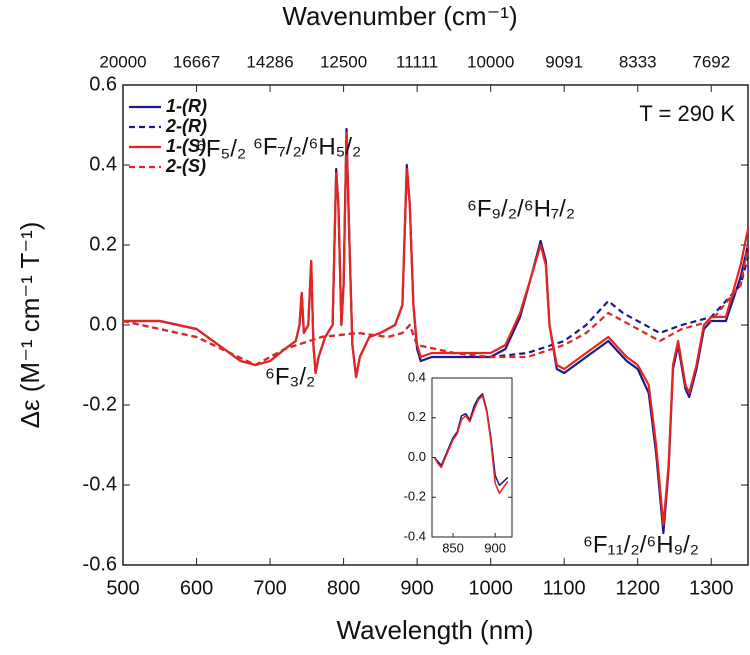  I want to click on x-tick-label: 700, so click(269, 588).